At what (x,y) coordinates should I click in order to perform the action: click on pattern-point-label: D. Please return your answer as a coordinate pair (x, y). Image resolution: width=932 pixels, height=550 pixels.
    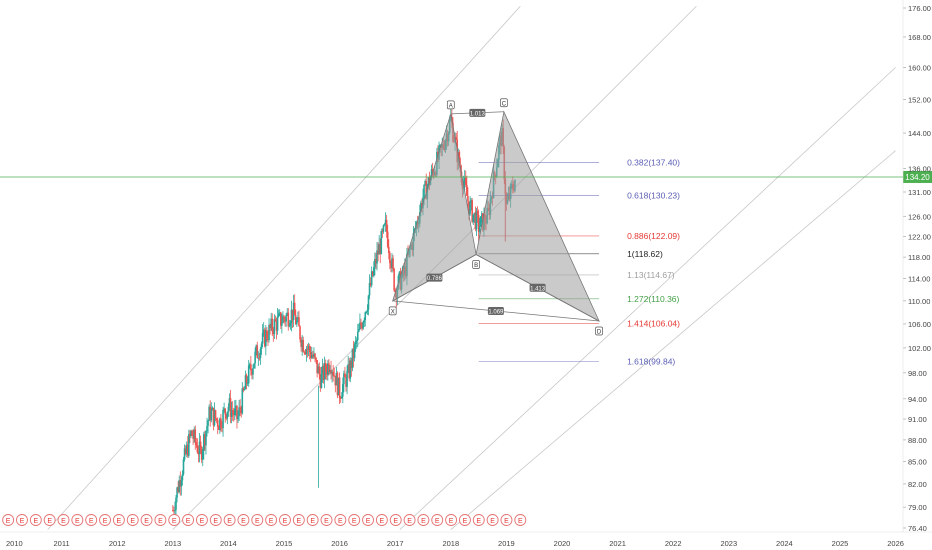
    Looking at the image, I should click on (599, 333).